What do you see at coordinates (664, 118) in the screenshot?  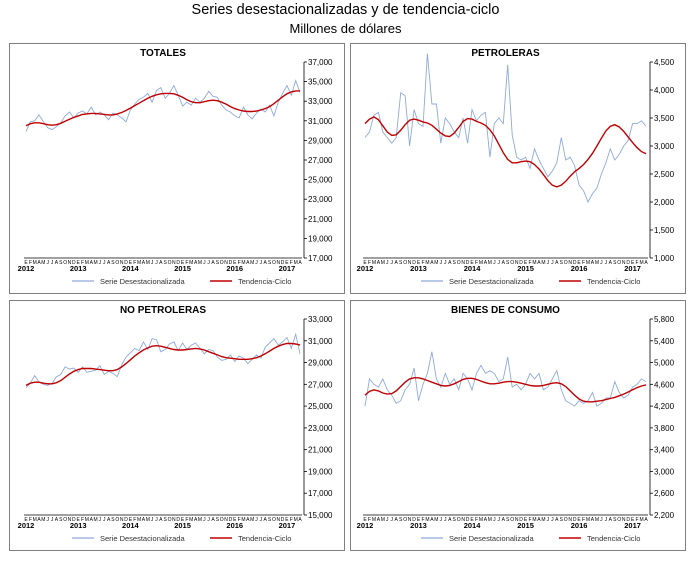 I see `y-tick-label: 3,500` at bounding box center [664, 118].